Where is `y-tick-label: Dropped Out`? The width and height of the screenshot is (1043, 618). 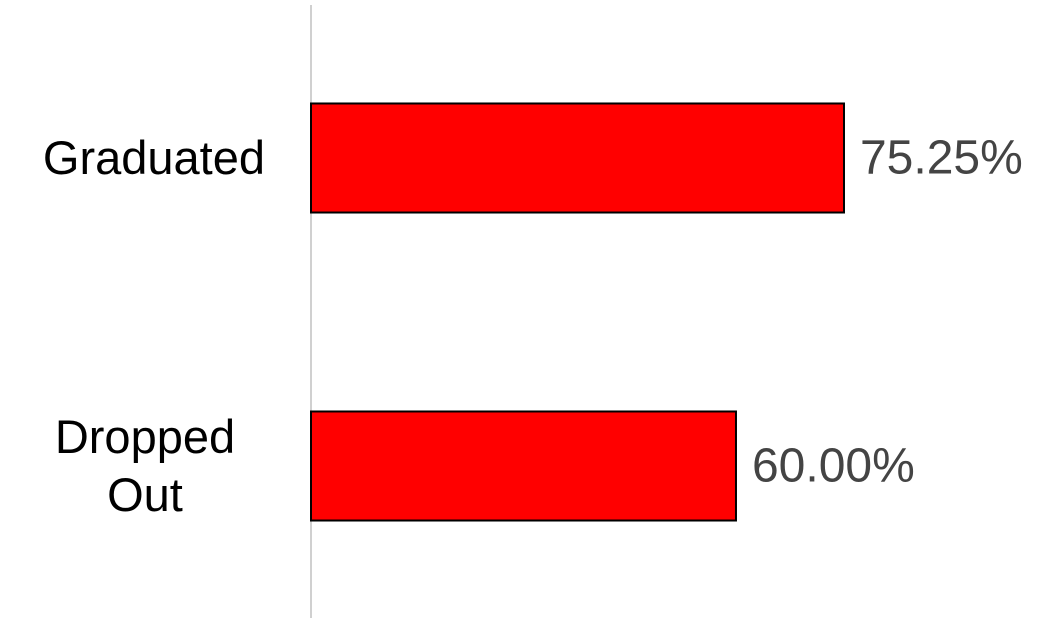 y-tick-label: Dropped Out is located at coordinates (145, 465).